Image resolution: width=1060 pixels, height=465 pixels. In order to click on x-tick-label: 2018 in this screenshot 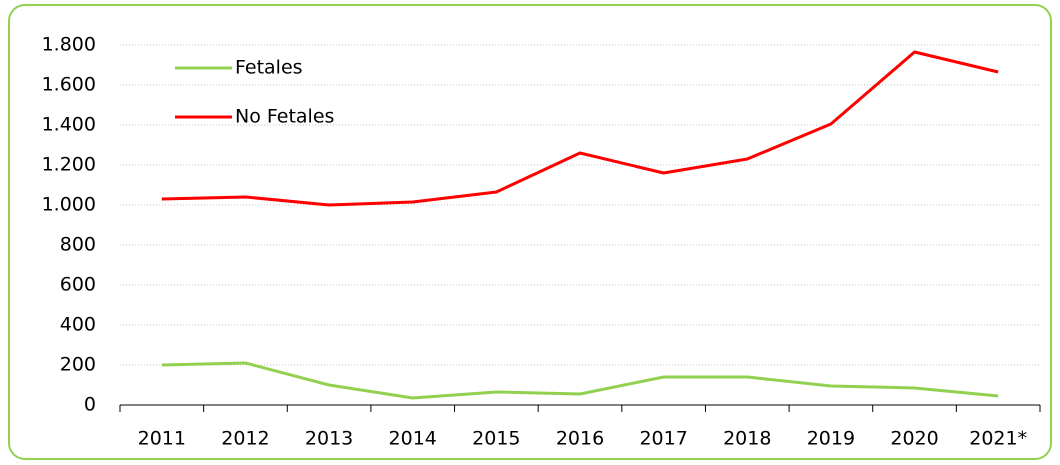, I will do `click(747, 439)`.